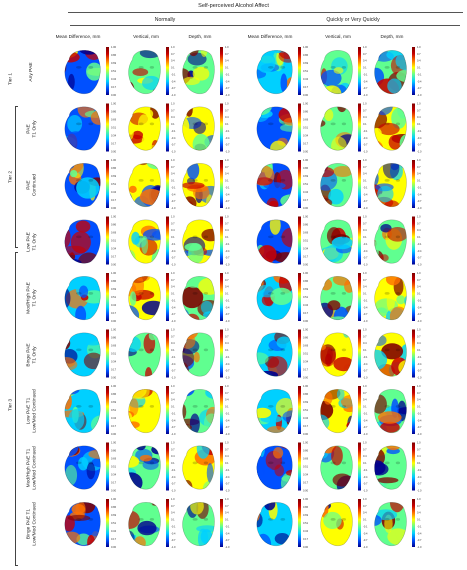  Describe the element at coordinates (227, 54) in the screenshot. I see `colorbar-tick-label: 0.7` at that location.